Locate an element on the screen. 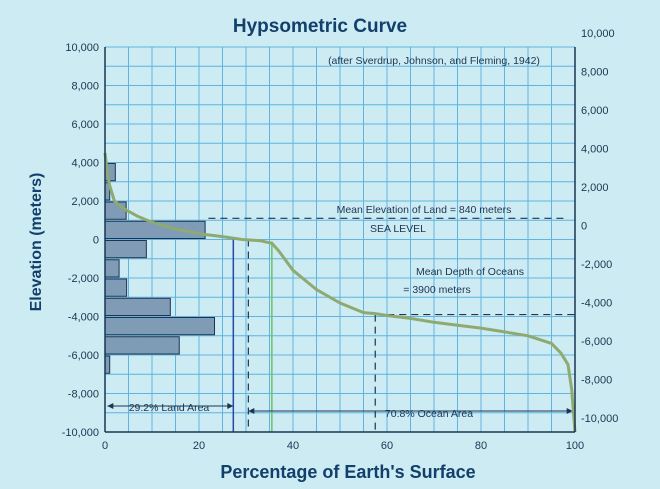 The width and height of the screenshot is (660, 489). x-tick-label: 80 is located at coordinates (481, 446).